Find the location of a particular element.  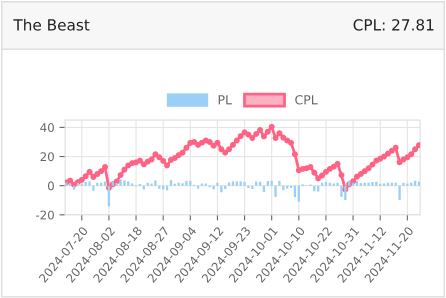

y-tick-label: -20 is located at coordinates (45, 215).